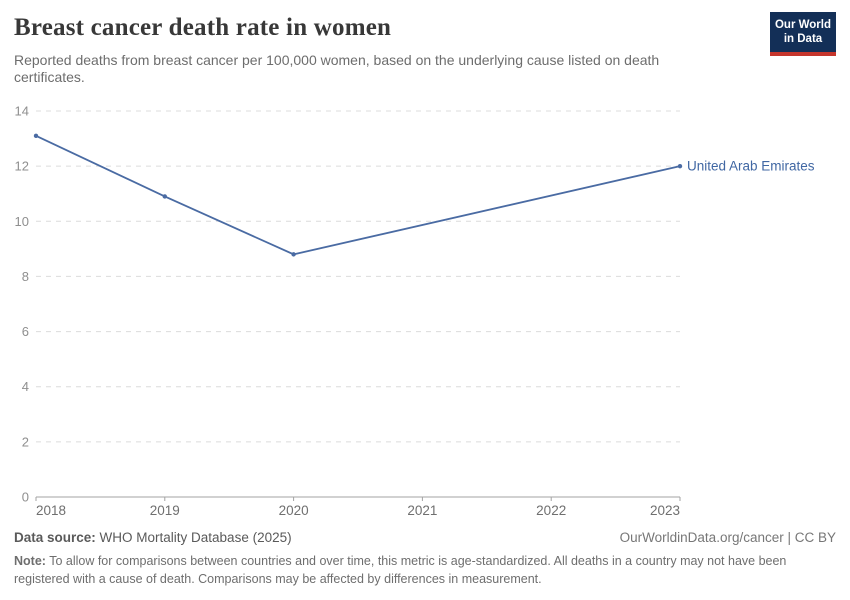 The width and height of the screenshot is (850, 600). Describe the element at coordinates (25, 441) in the screenshot. I see `y-axis-tick-2: 2` at that location.